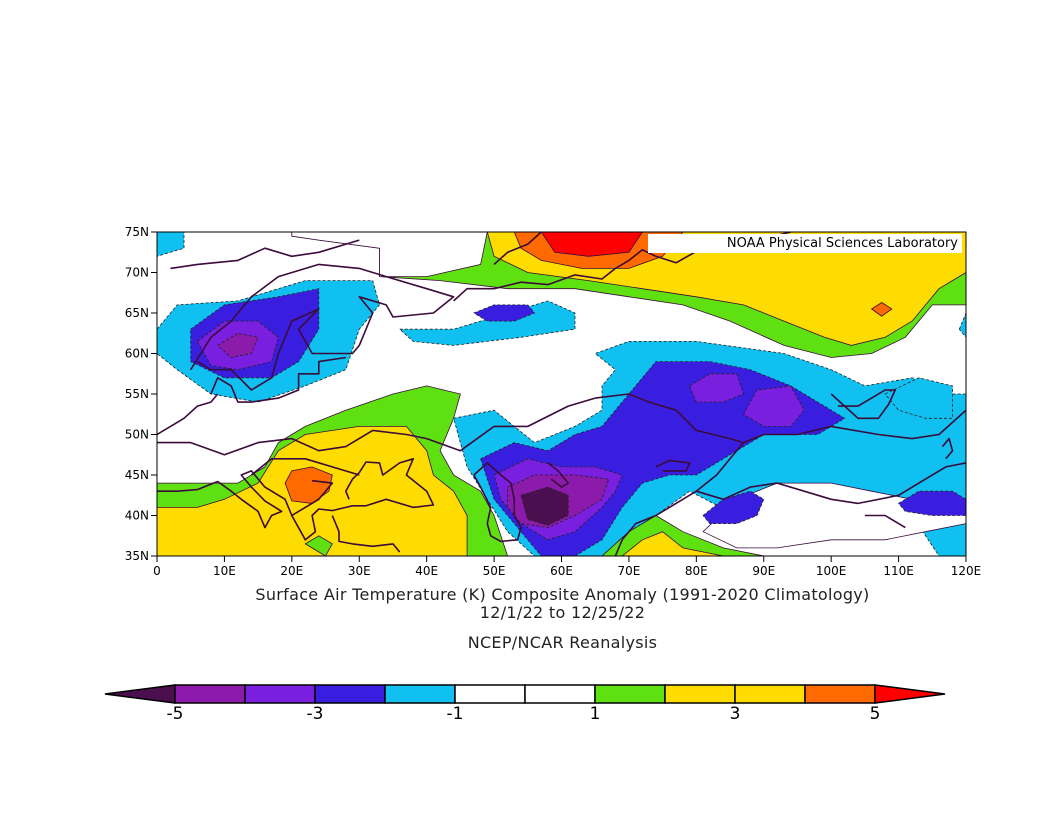 The width and height of the screenshot is (1050, 813). What do you see at coordinates (359, 571) in the screenshot?
I see `lon-tick-label: 30E` at bounding box center [359, 571].